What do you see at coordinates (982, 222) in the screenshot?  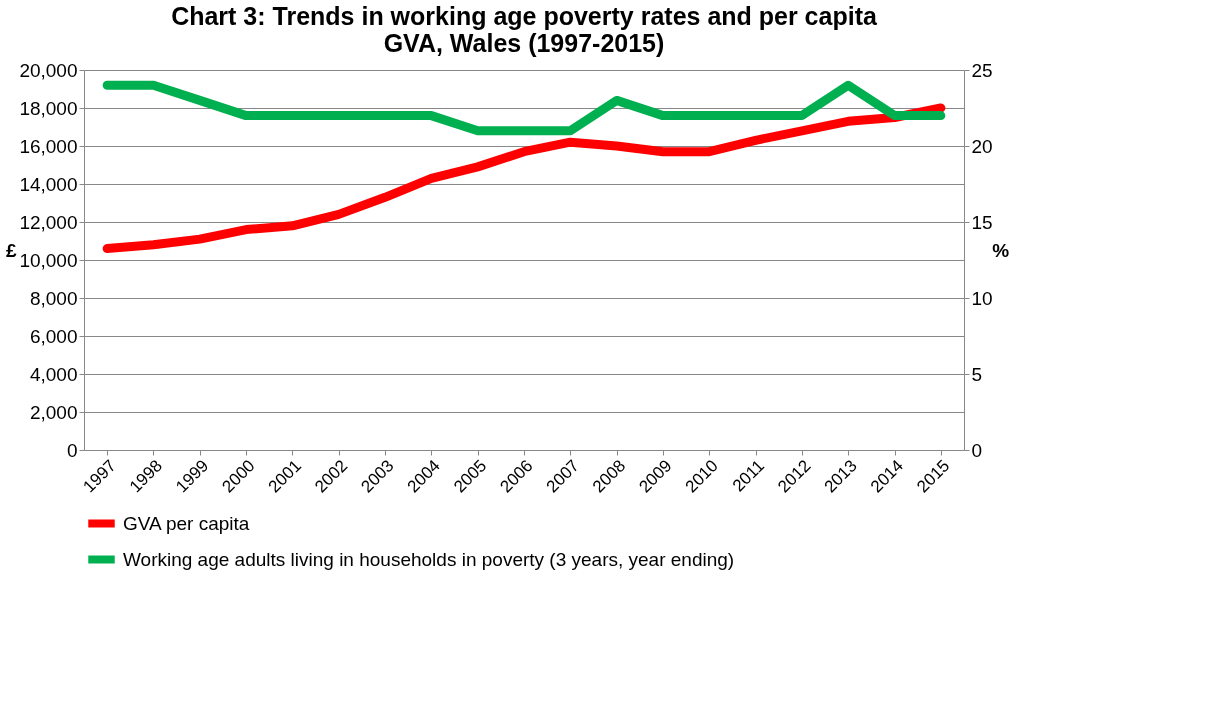 I see `y2-tick-label: 15` at bounding box center [982, 222].